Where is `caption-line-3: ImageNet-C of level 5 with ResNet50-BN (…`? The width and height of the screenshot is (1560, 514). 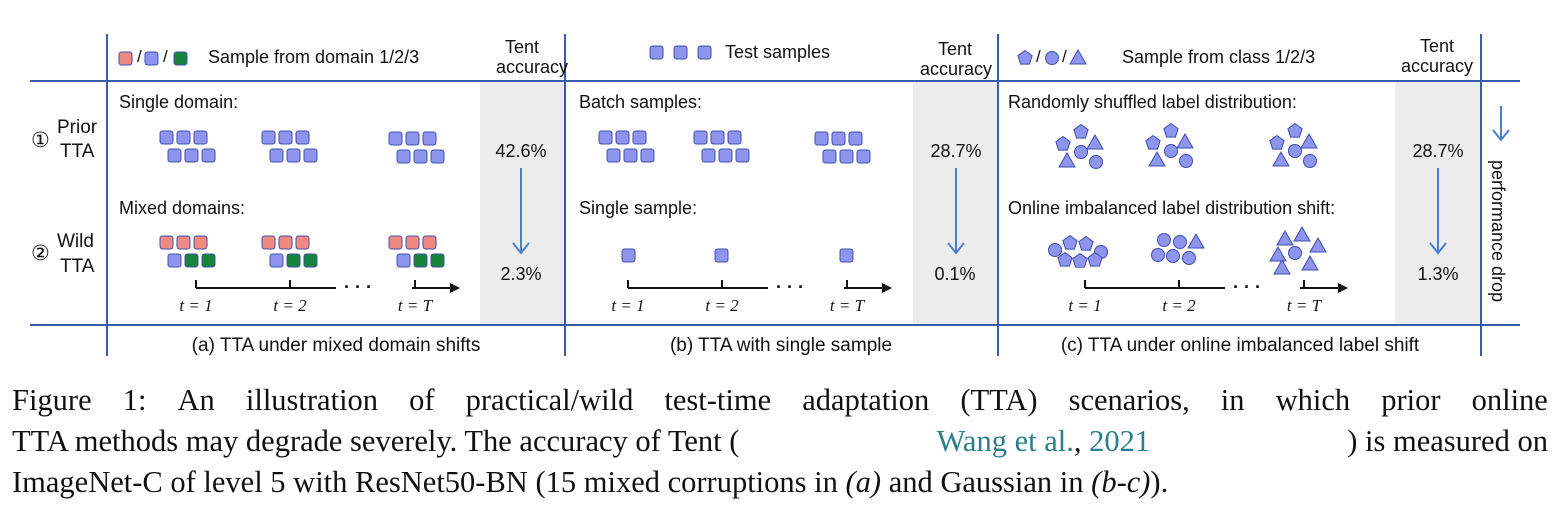 caption-line-3: ImageNet-C of level 5 with ResNet50-BN (… is located at coordinates (780, 482).